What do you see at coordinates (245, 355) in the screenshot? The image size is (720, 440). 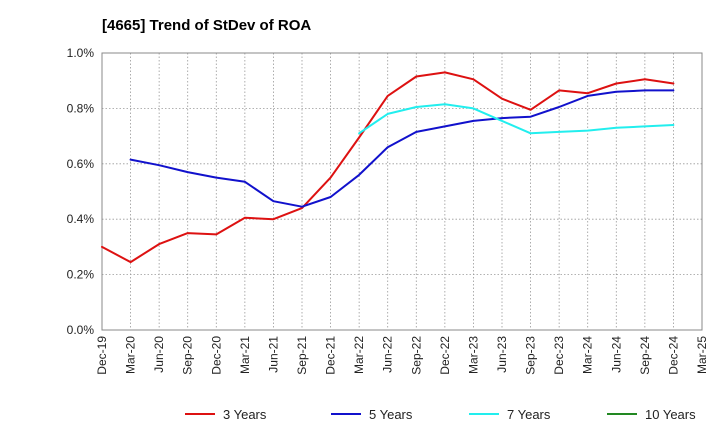 I see `x-tick-label: Mar-21` at bounding box center [245, 355].